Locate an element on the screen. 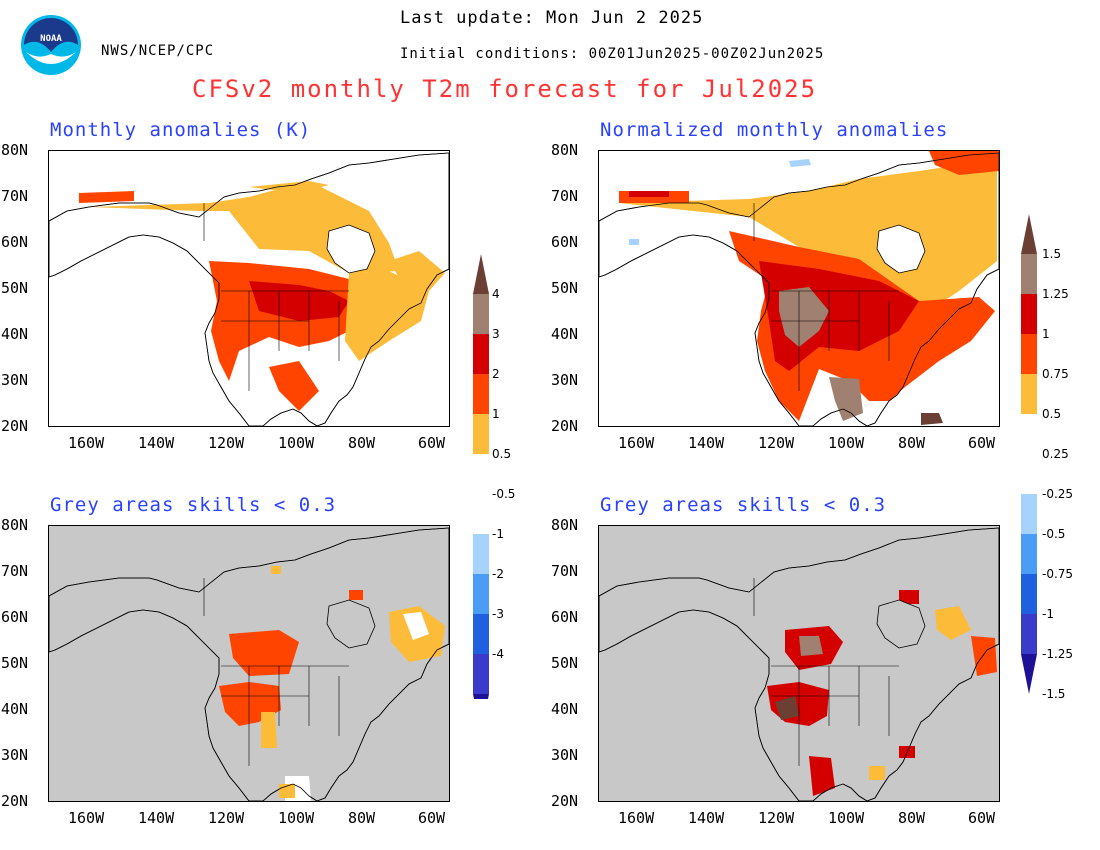 This screenshot has width=1100, height=850. skill-anomaly-field is located at coordinates (332, 683).